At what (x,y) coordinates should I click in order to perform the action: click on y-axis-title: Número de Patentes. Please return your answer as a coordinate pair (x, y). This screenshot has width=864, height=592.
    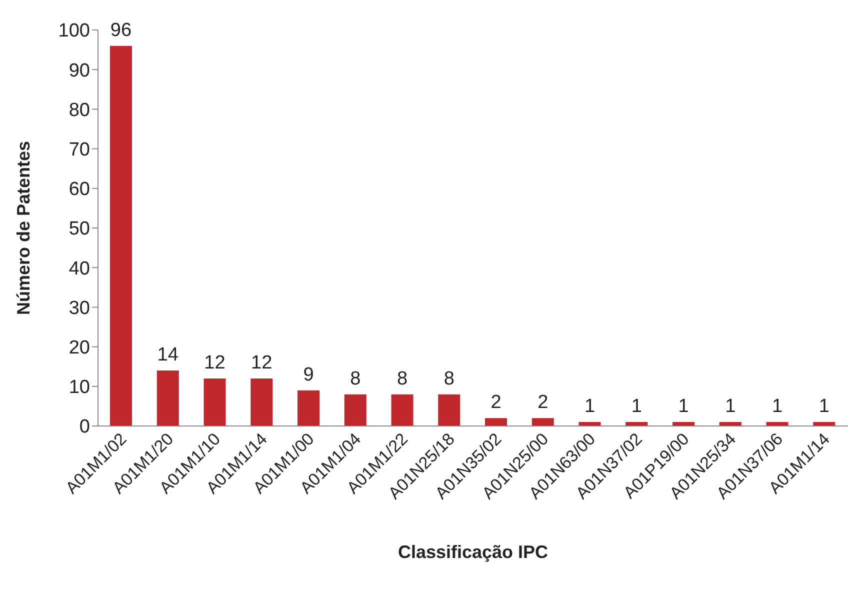
    Looking at the image, I should click on (23, 228).